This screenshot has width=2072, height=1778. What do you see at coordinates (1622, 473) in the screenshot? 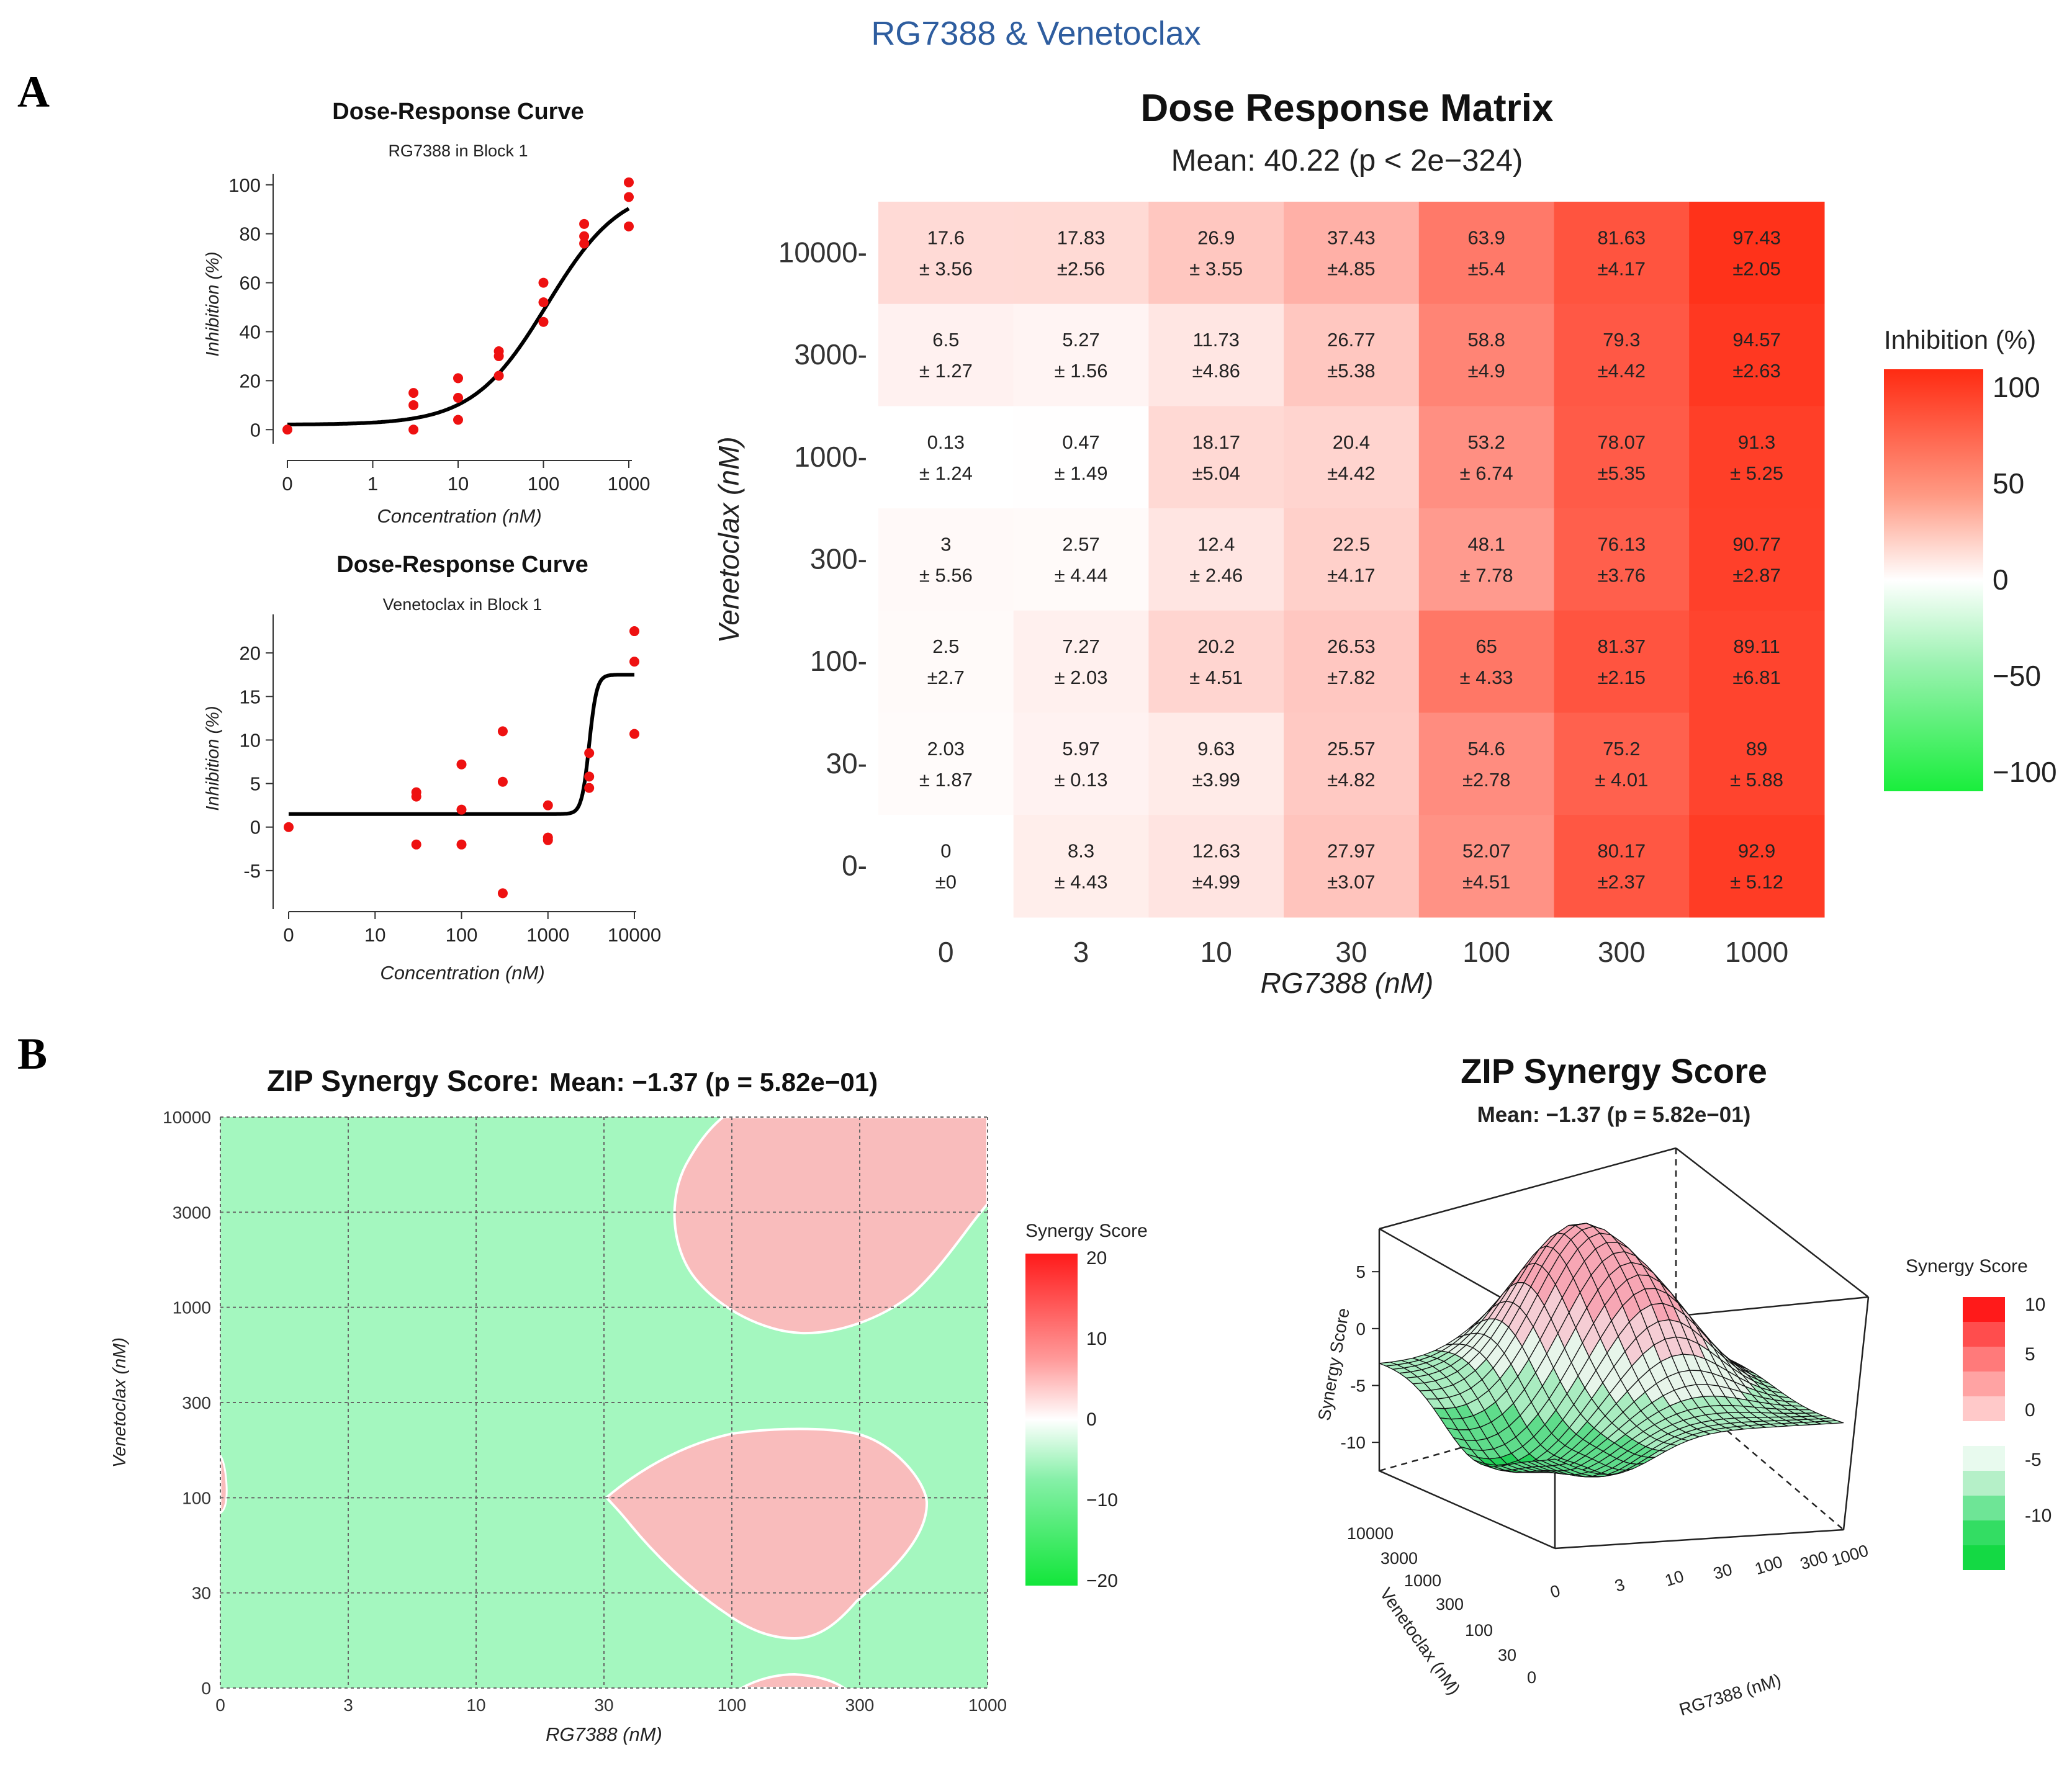
I see `cell-error: ±5.35` at bounding box center [1622, 473].